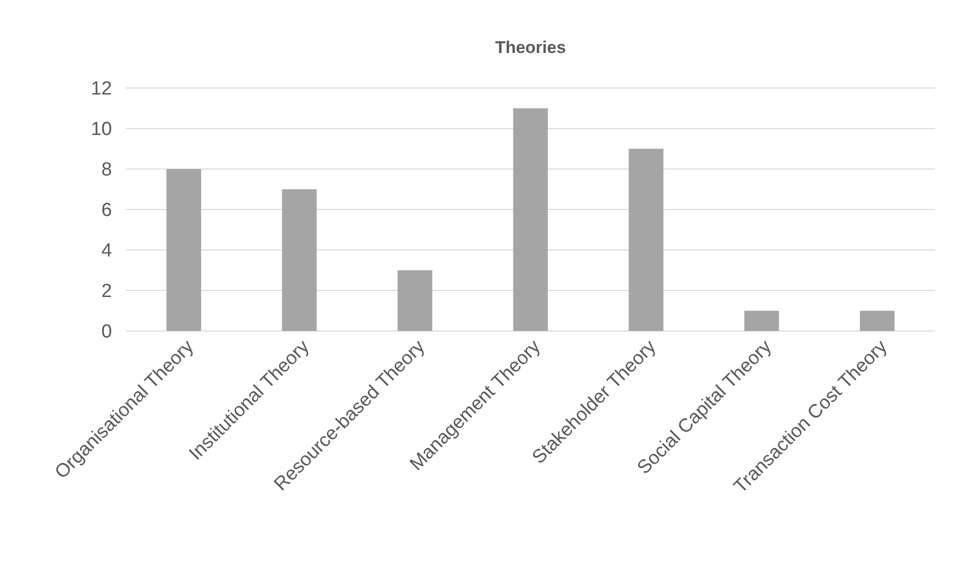 This screenshot has height=579, width=953. What do you see at coordinates (101, 89) in the screenshot?
I see `y-tick-label: 12` at bounding box center [101, 89].